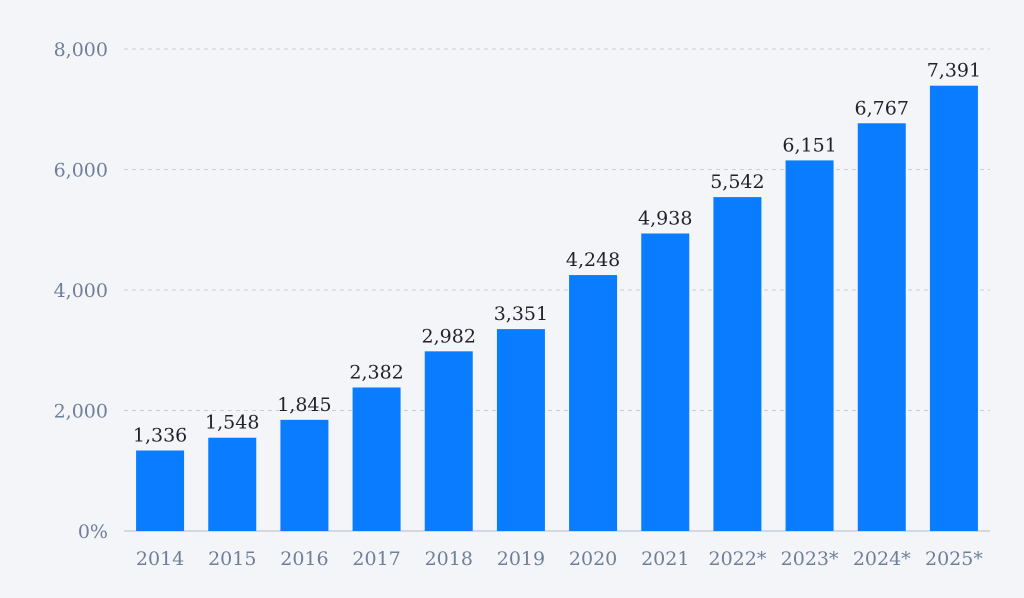 The width and height of the screenshot is (1024, 598). I want to click on bar-2021, so click(665, 382).